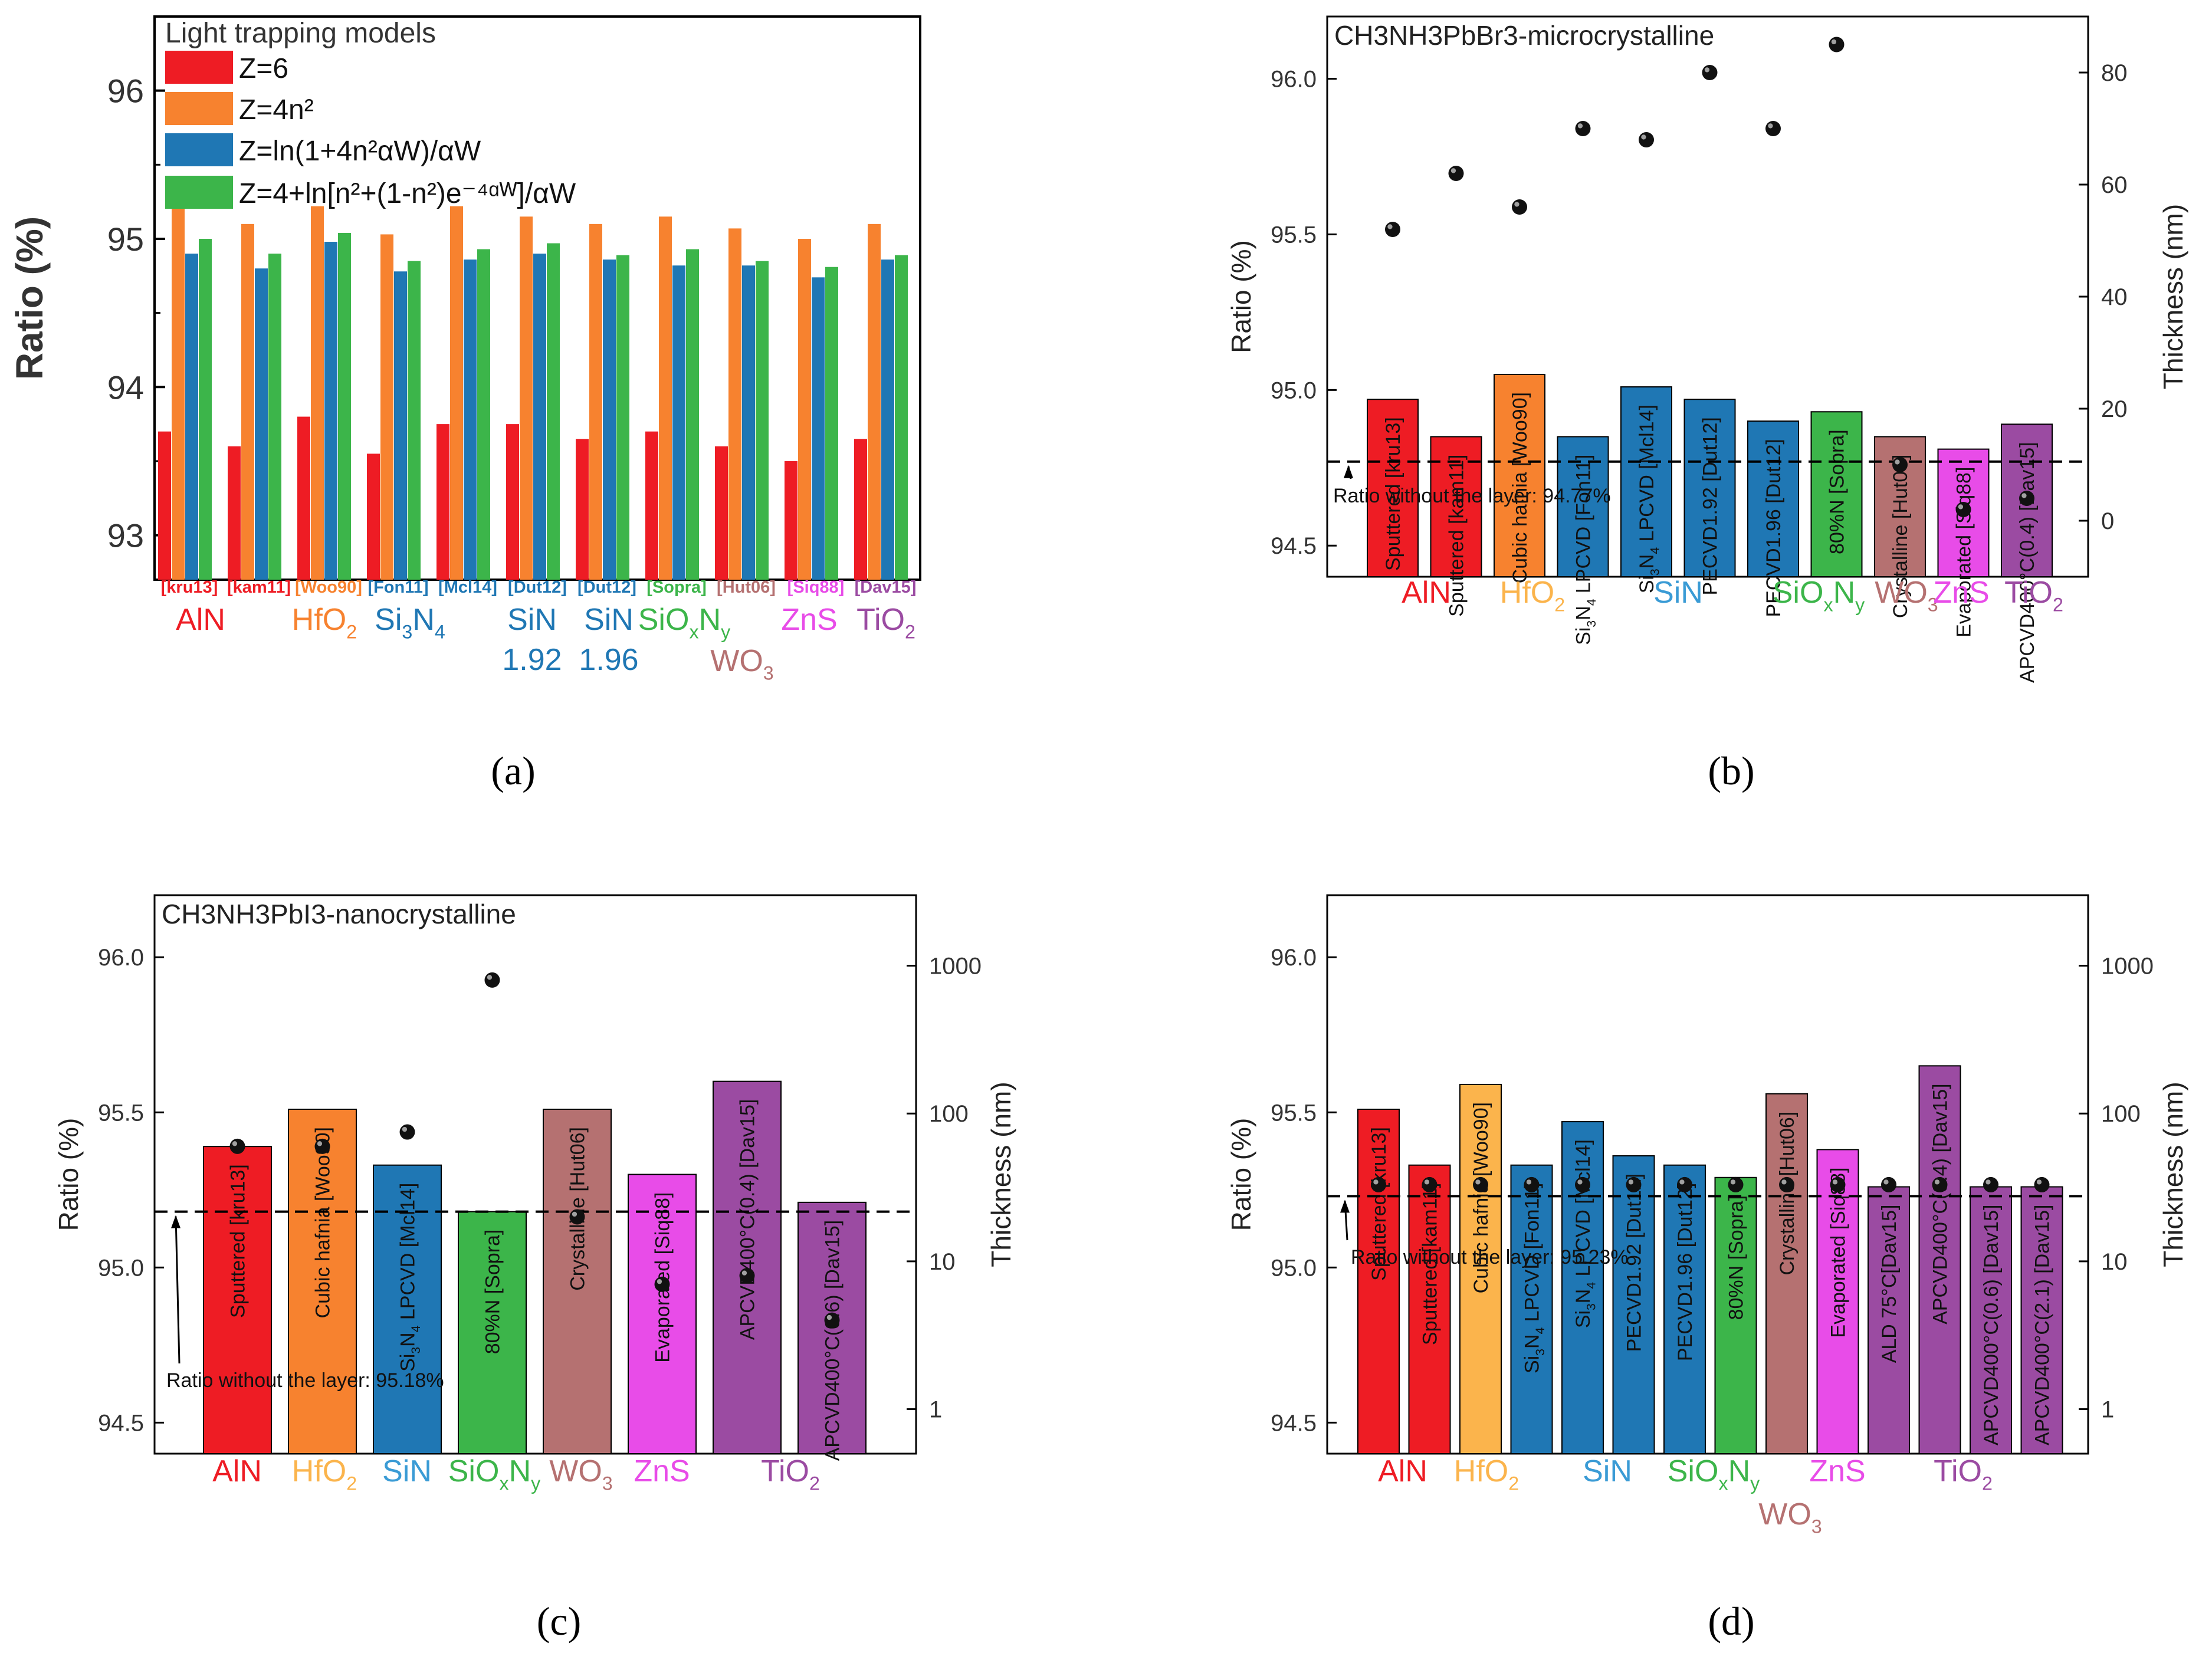 The image size is (2212, 1663). I want to click on y-axis-label: Ratio (%), so click(29, 298).